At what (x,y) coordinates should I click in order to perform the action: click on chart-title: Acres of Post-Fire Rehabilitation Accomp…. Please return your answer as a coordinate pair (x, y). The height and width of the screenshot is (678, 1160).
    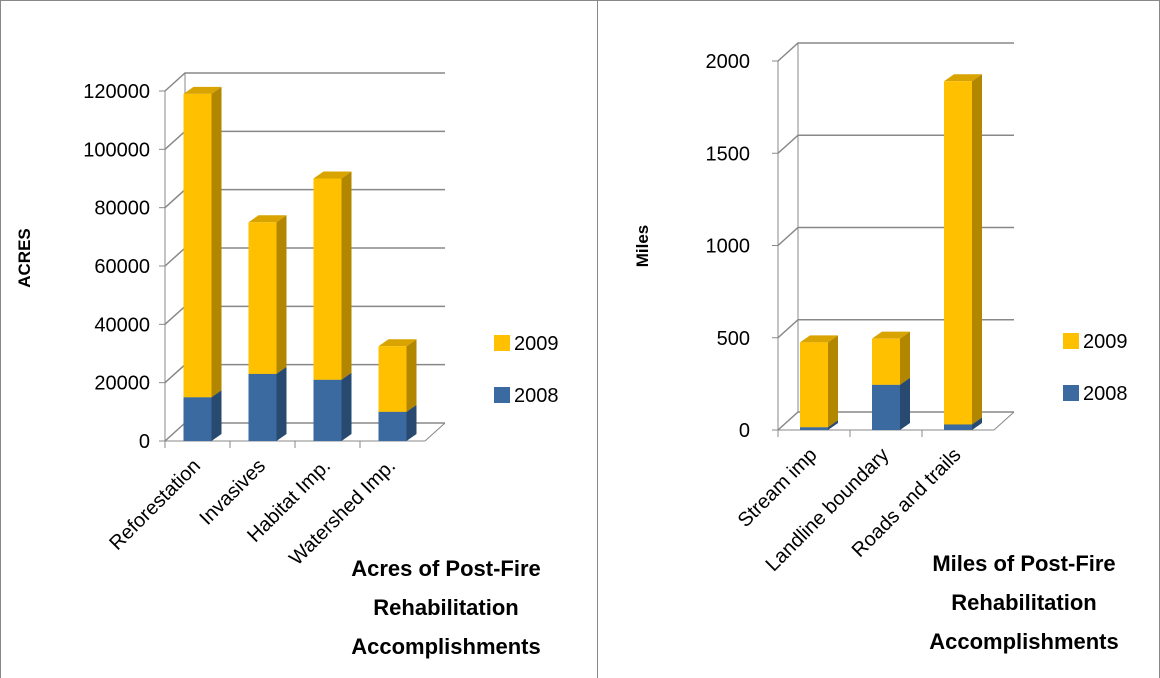
    Looking at the image, I should click on (446, 607).